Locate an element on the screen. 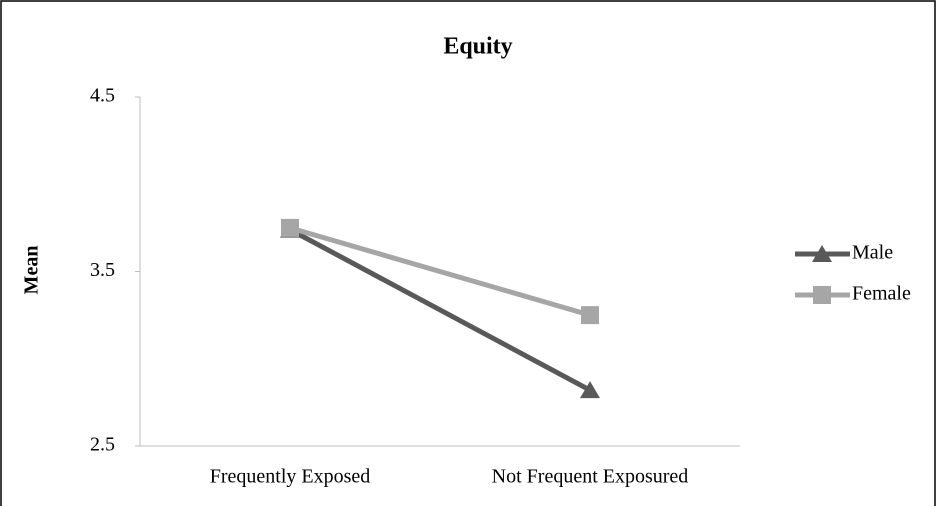  y-tick-label: 4.5 is located at coordinates (102, 96).